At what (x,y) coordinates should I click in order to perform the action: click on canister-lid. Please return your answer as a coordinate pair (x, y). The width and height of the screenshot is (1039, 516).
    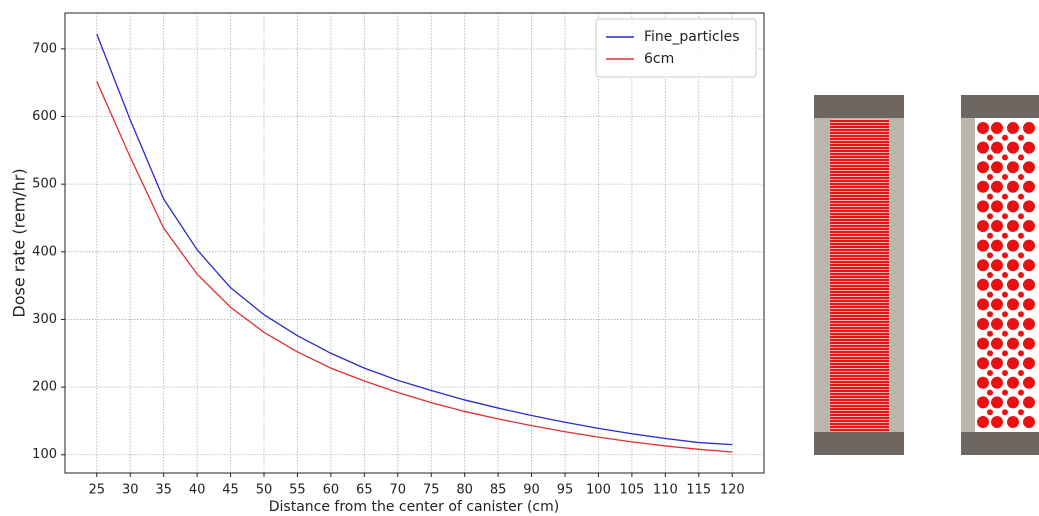
    Looking at the image, I should click on (1000, 106).